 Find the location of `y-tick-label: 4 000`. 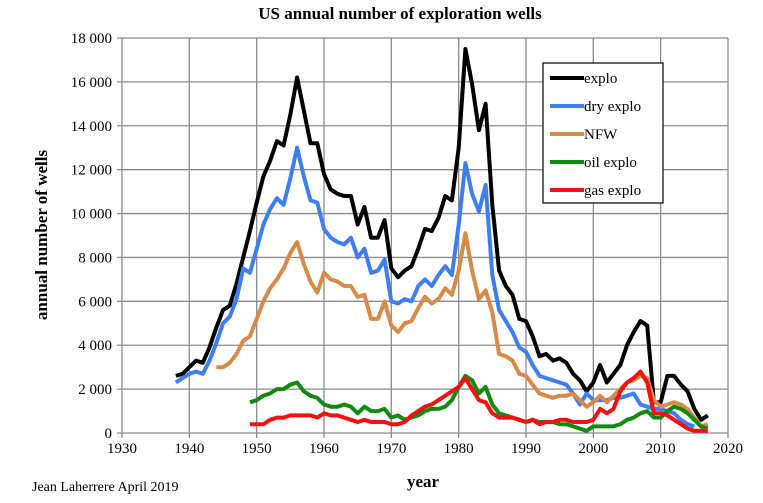

y-tick-label: 4 000 is located at coordinates (95, 346).